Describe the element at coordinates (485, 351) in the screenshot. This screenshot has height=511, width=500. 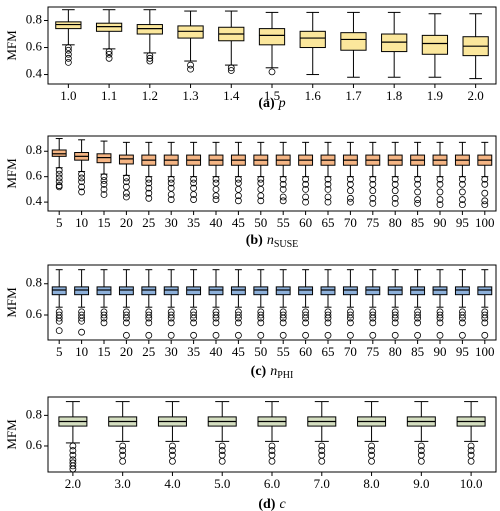
I see `x-tick-label: 100` at that location.